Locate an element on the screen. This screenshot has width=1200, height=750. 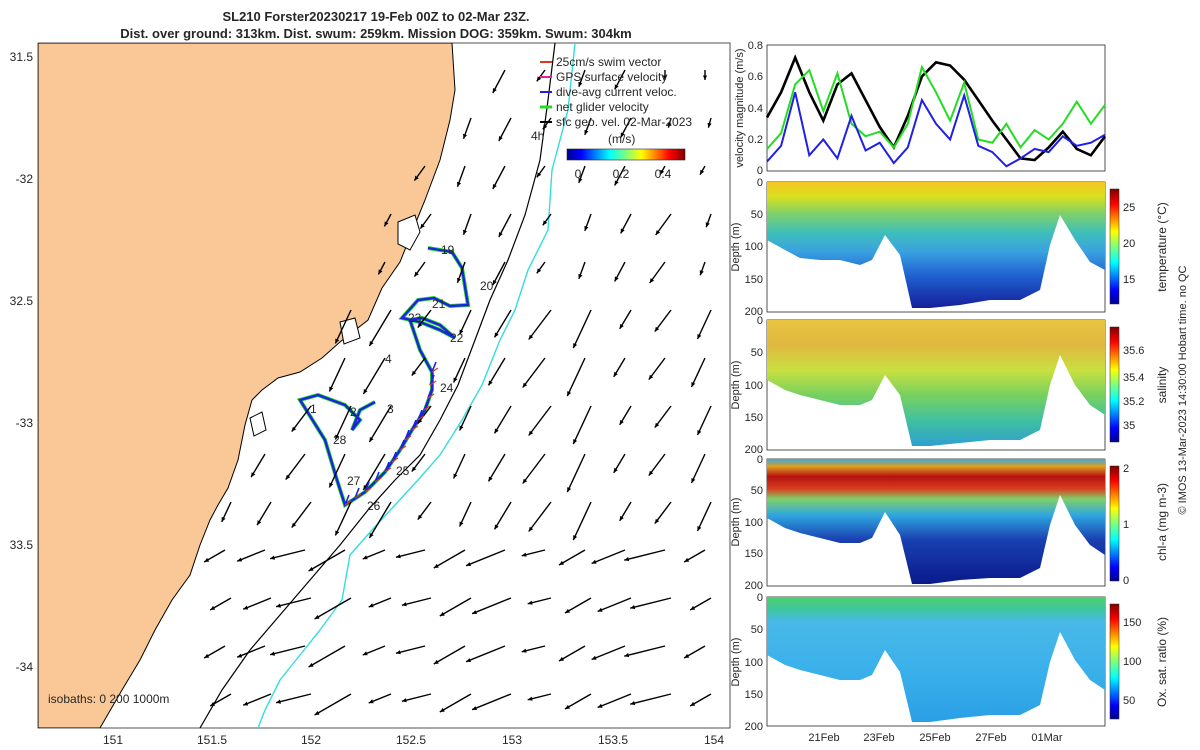
colorbar-tick: 150 is located at coordinates (1132, 623).